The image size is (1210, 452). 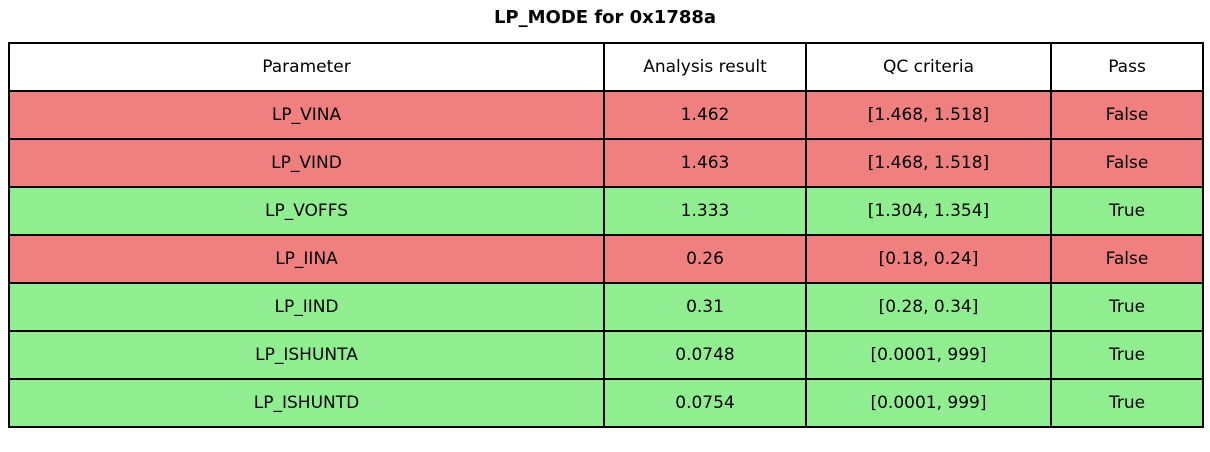 What do you see at coordinates (306, 163) in the screenshot?
I see `parameter-cell: LP_VIND` at bounding box center [306, 163].